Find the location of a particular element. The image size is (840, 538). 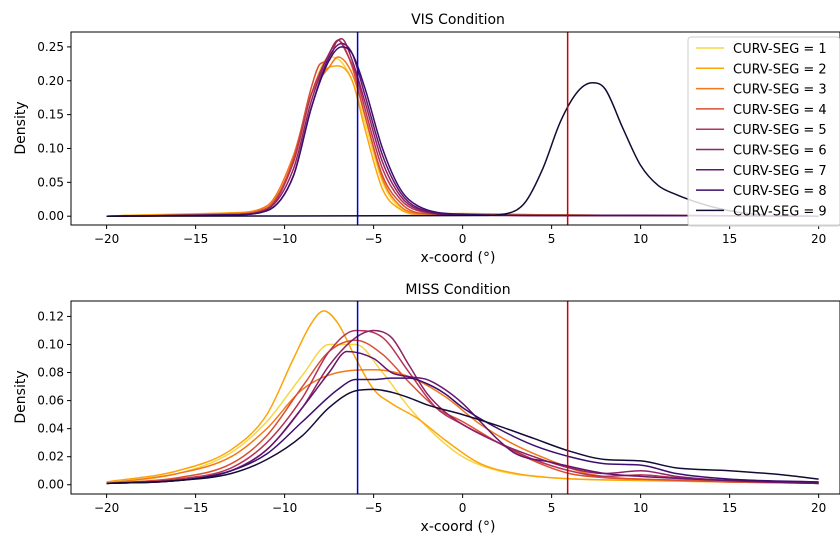

legend-label: CURV-SEG = 6 is located at coordinates (780, 151).